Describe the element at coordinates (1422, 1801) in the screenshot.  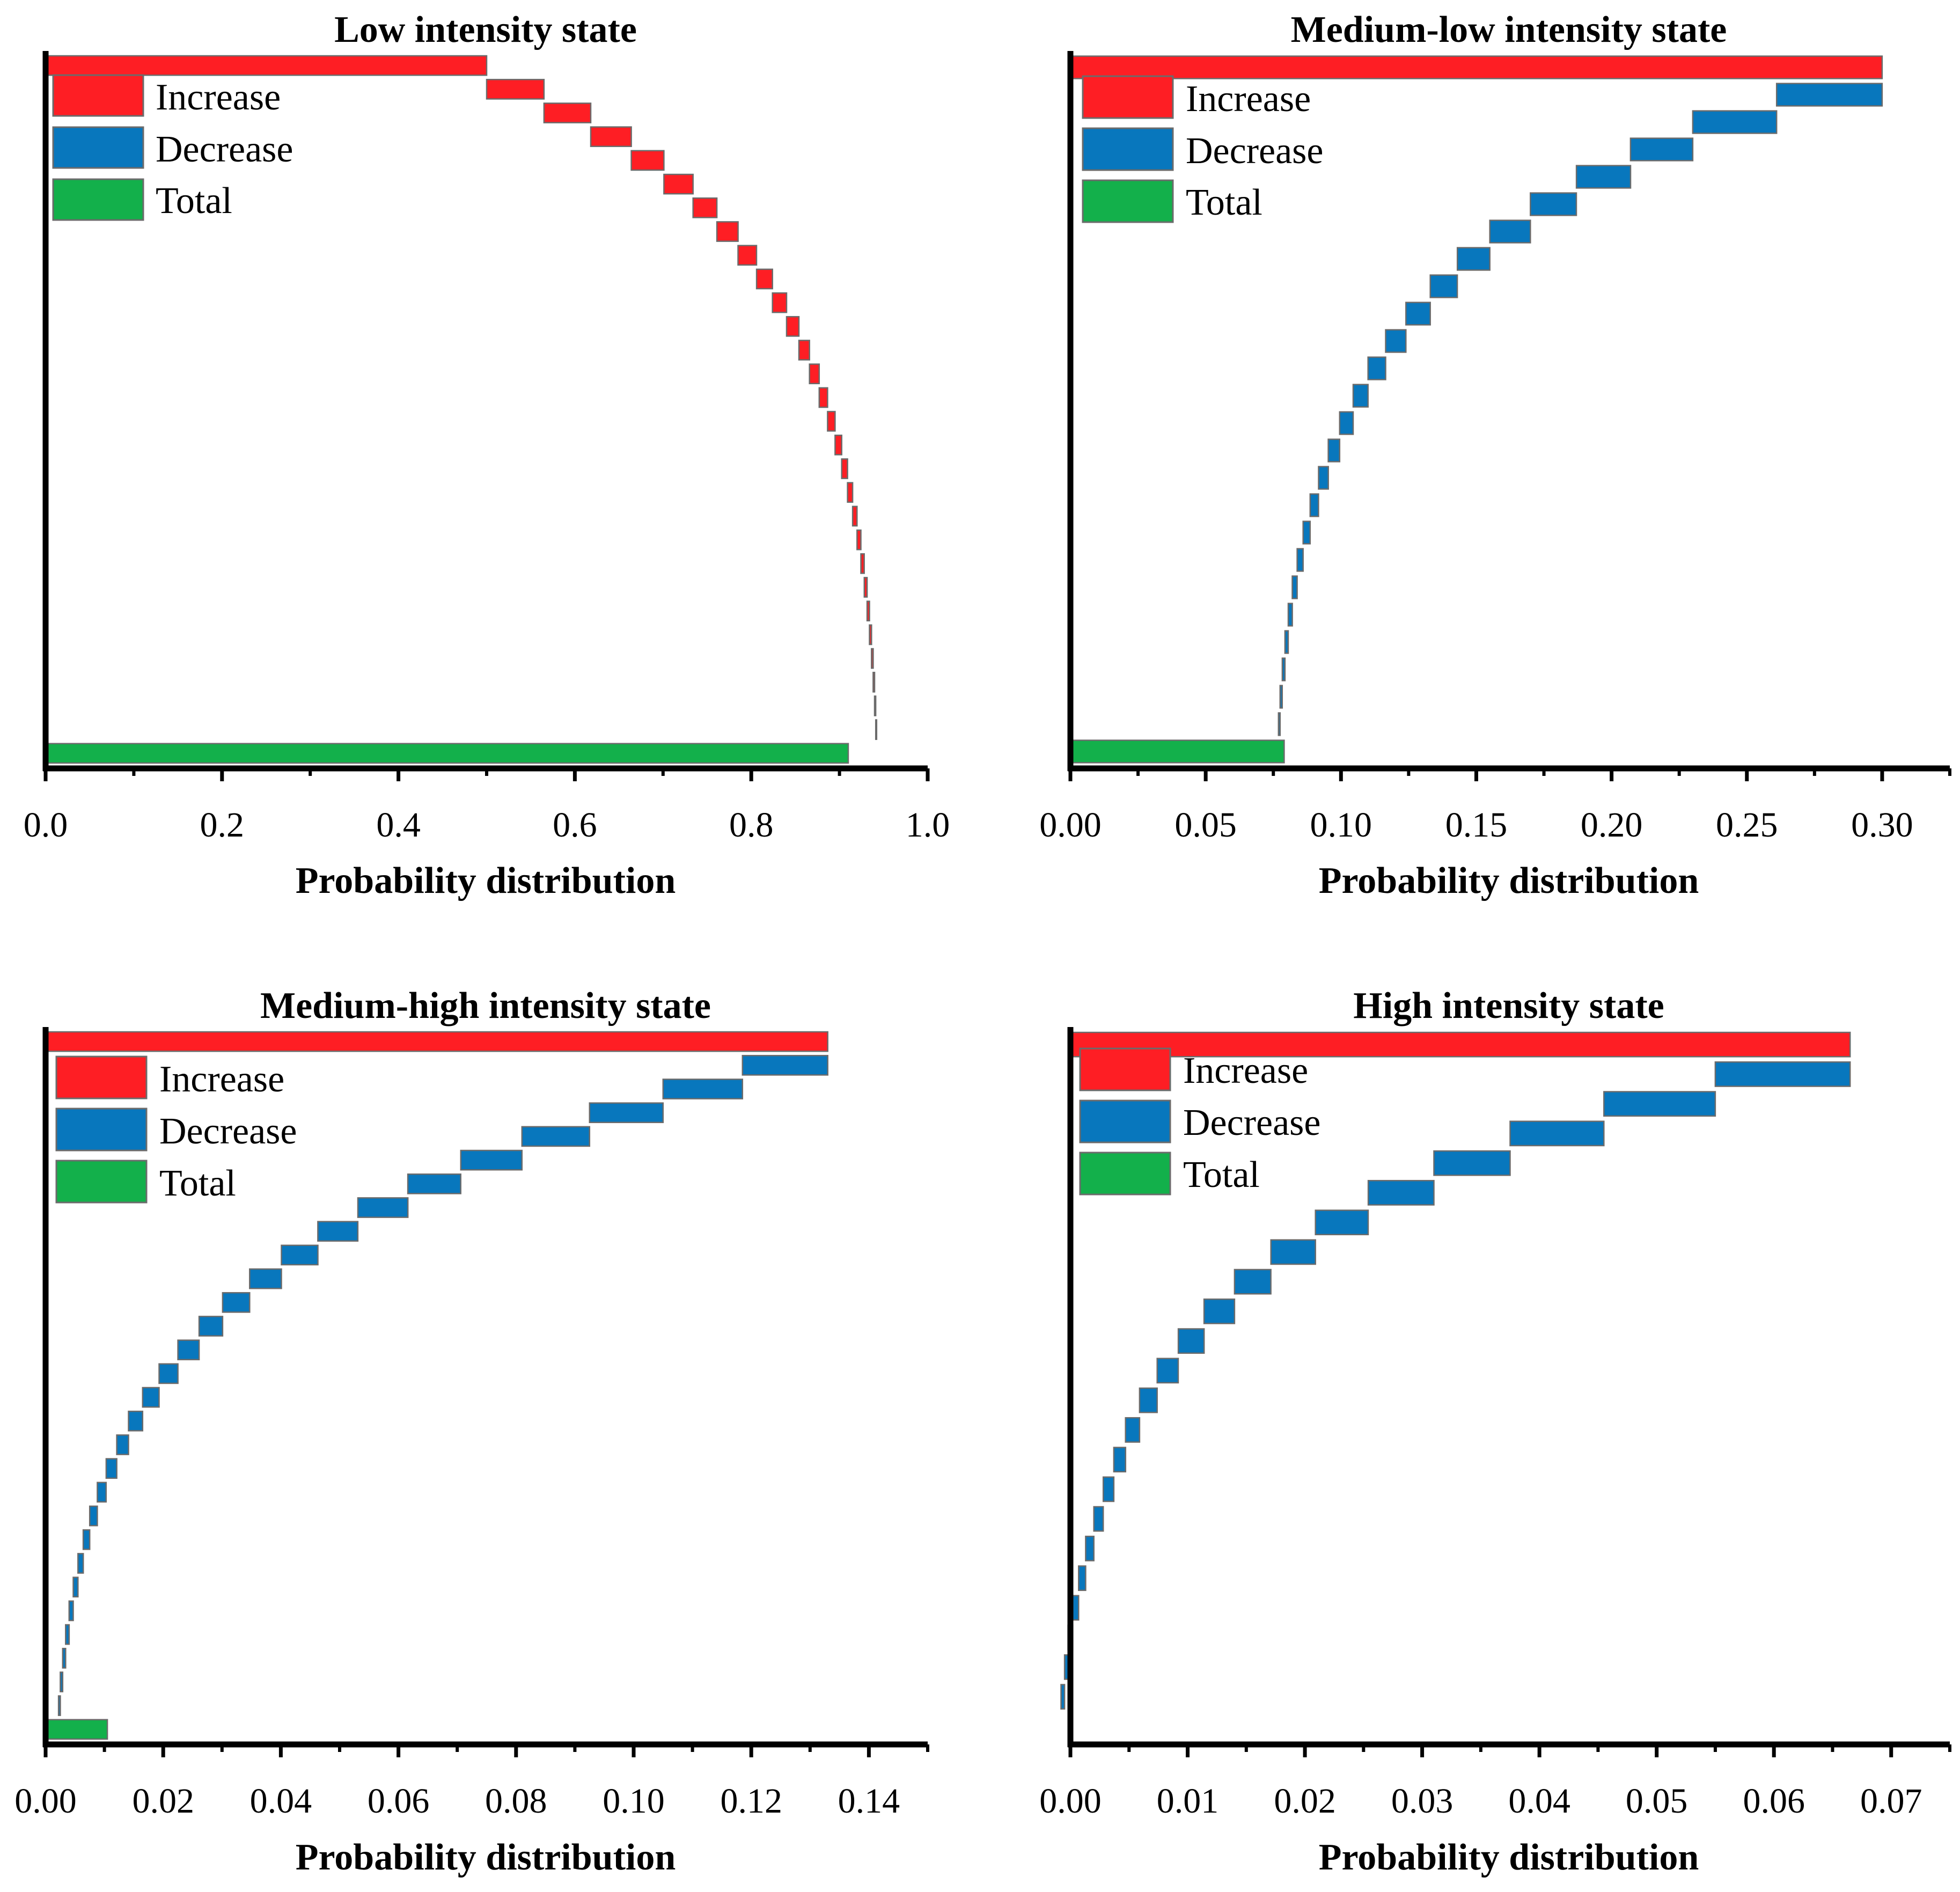
I see `x-tick-label: 0.03` at that location.